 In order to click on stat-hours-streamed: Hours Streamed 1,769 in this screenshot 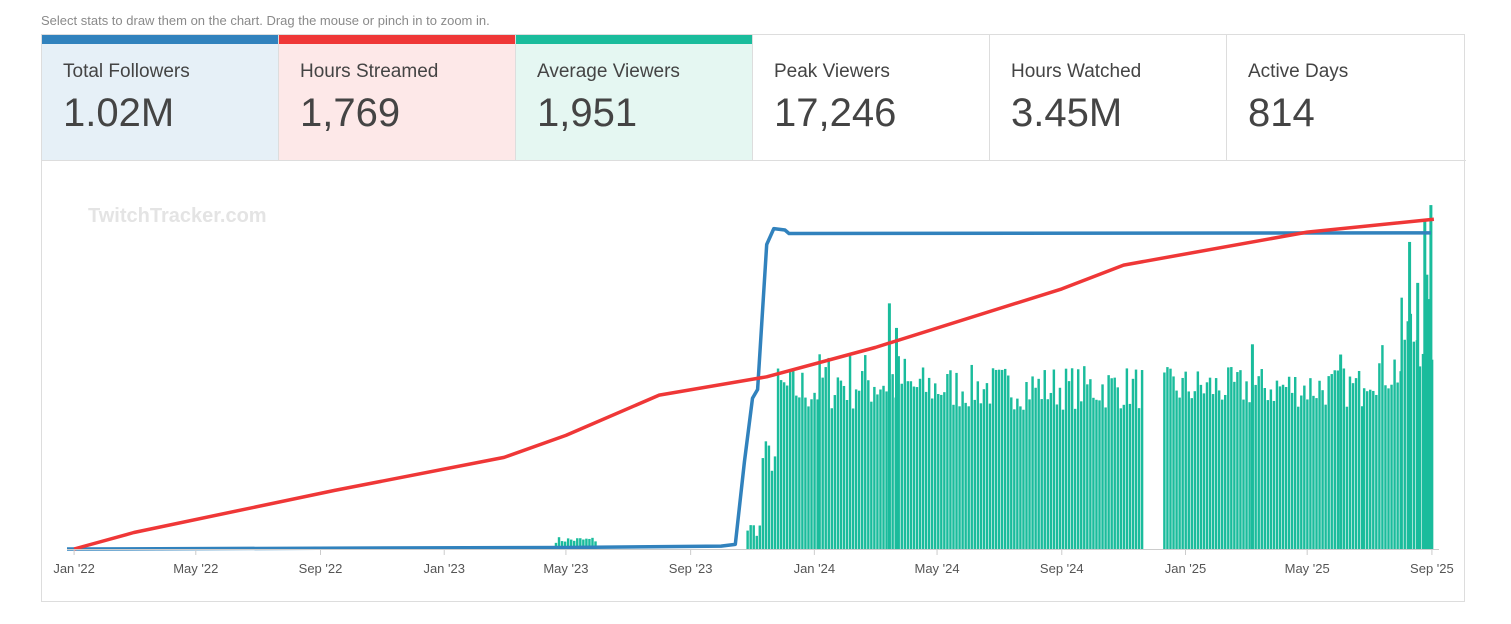, I will do `click(397, 98)`.